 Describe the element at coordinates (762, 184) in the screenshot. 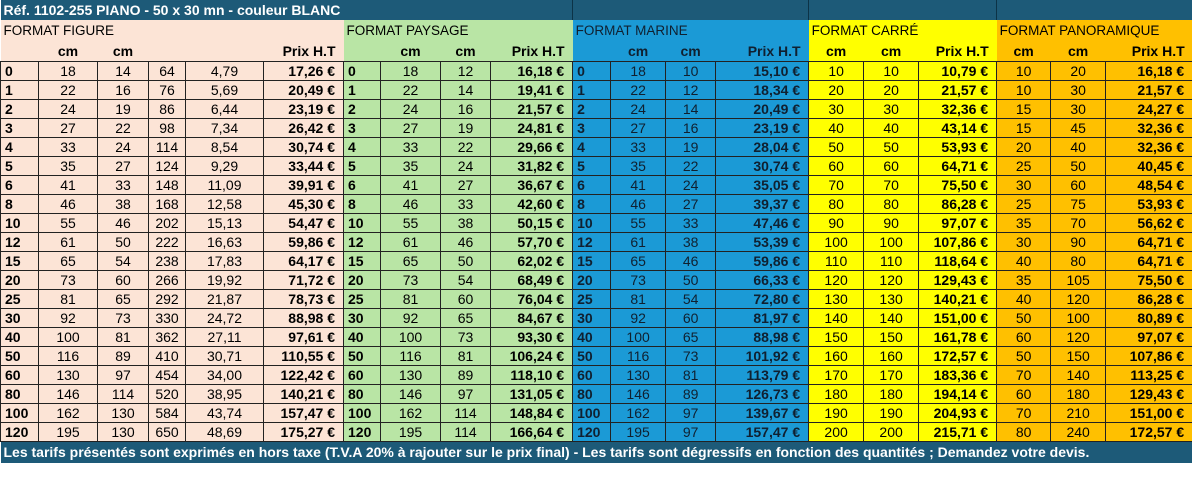

I see `marine-price-cell: 35,05 €` at that location.